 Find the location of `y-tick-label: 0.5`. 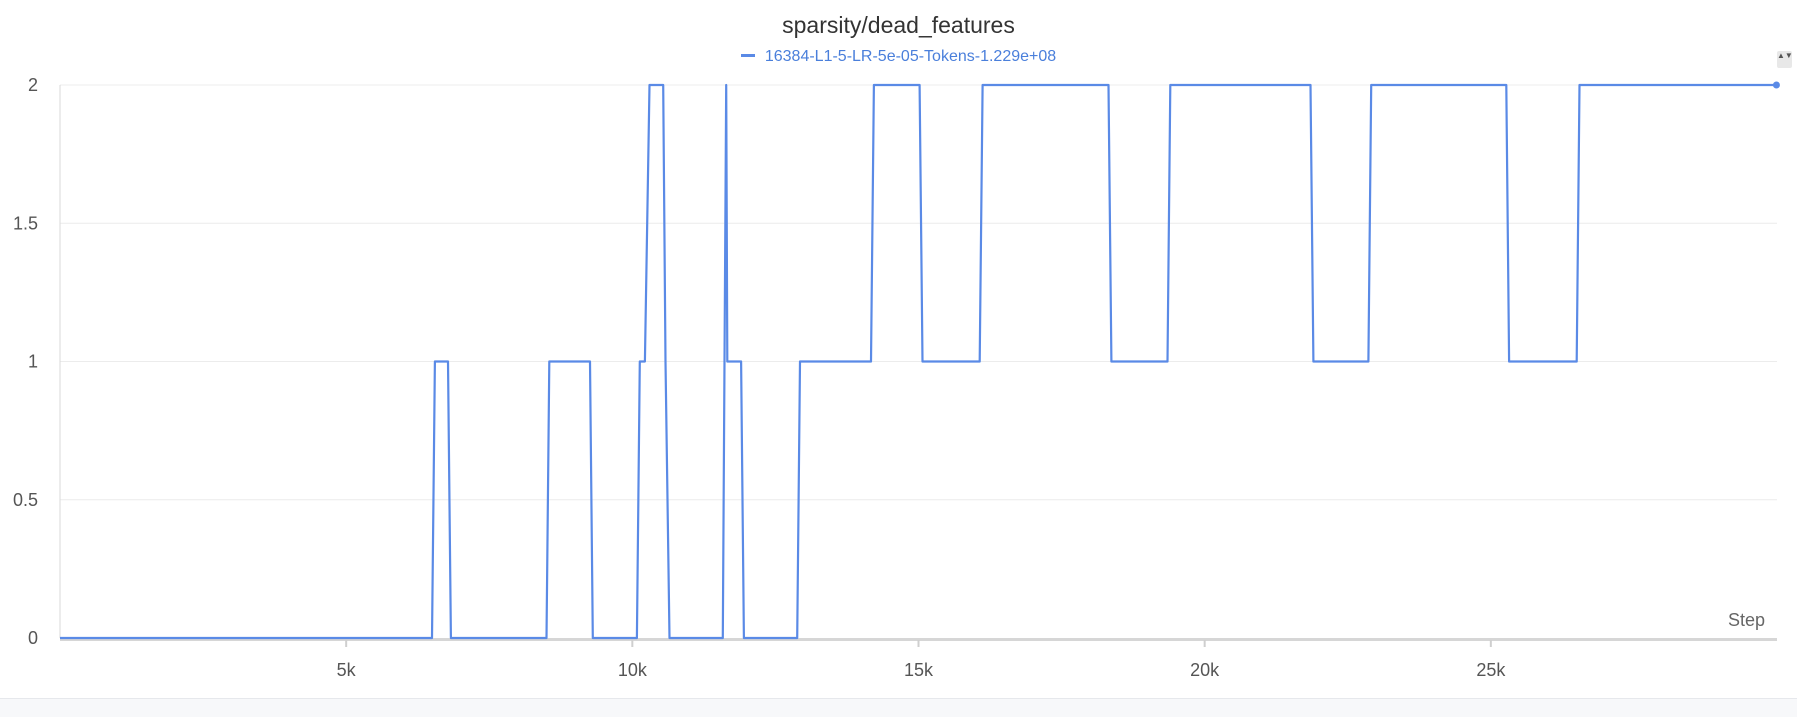

y-tick-label: 0.5 is located at coordinates (25, 500).